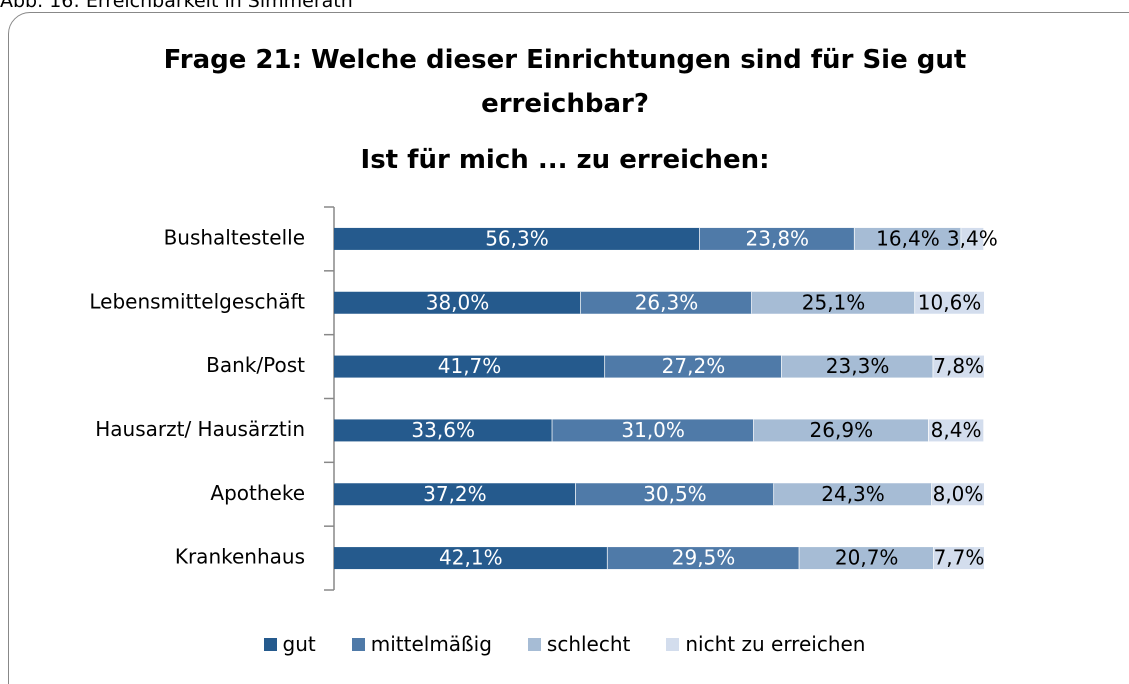  I want to click on value-label: 30,5%, so click(675, 494).